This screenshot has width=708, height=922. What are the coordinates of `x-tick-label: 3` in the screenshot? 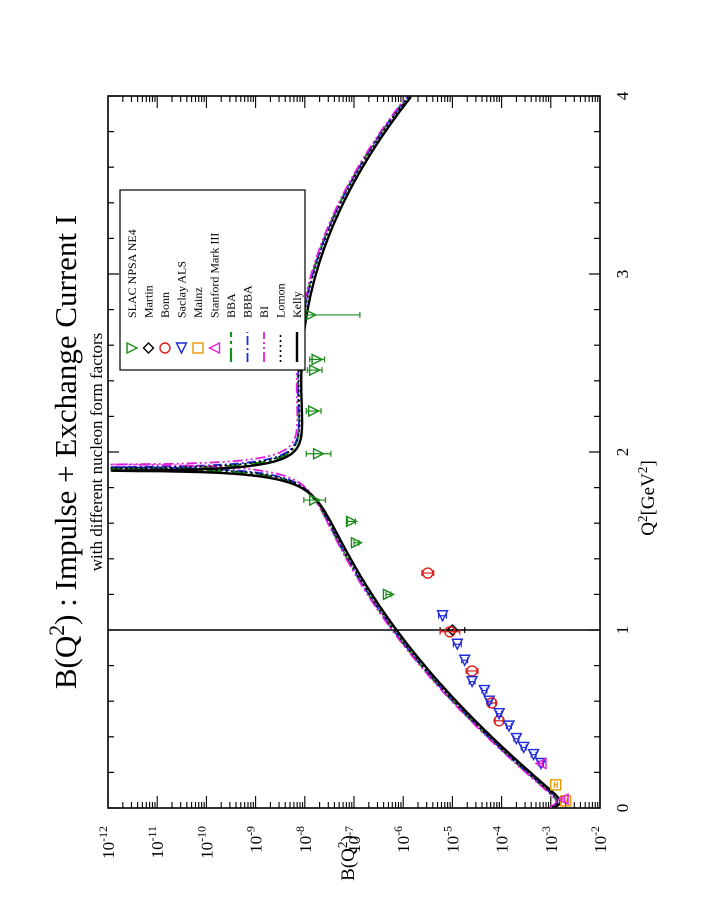 It's located at (622, 274).